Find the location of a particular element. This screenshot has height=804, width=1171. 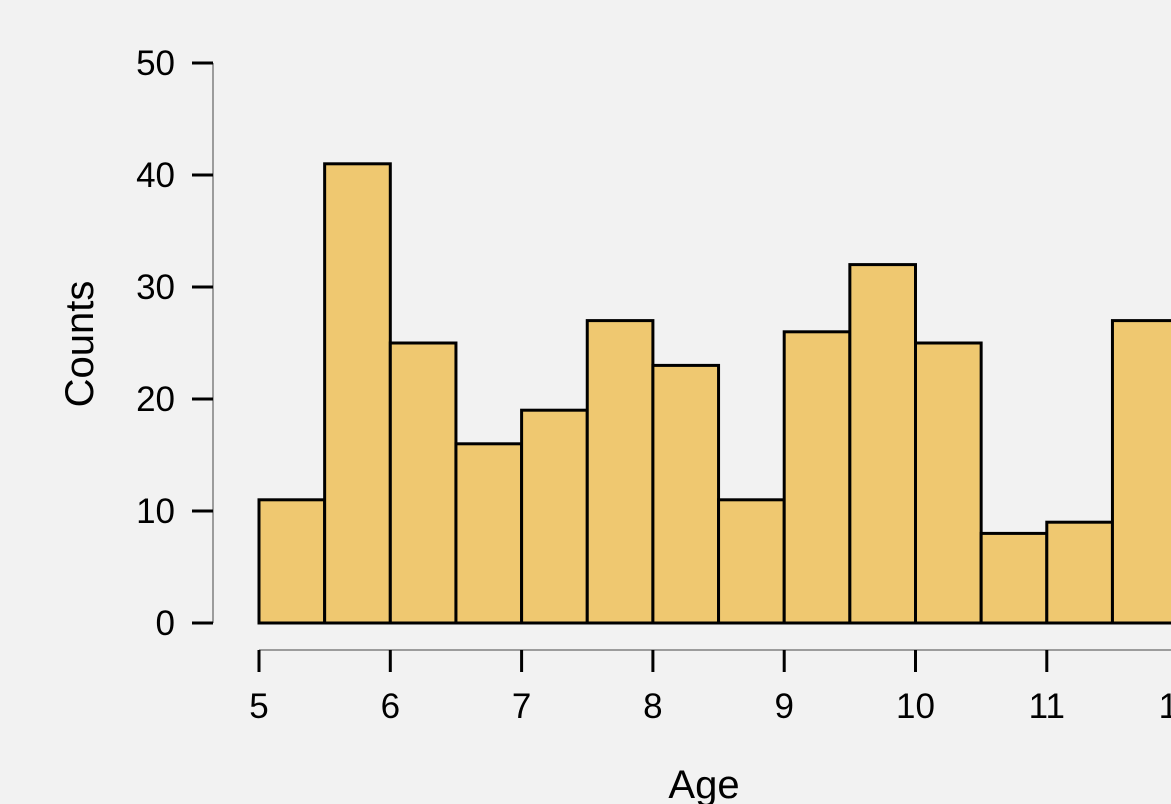

y-tick-label: 50 is located at coordinates (155, 63).